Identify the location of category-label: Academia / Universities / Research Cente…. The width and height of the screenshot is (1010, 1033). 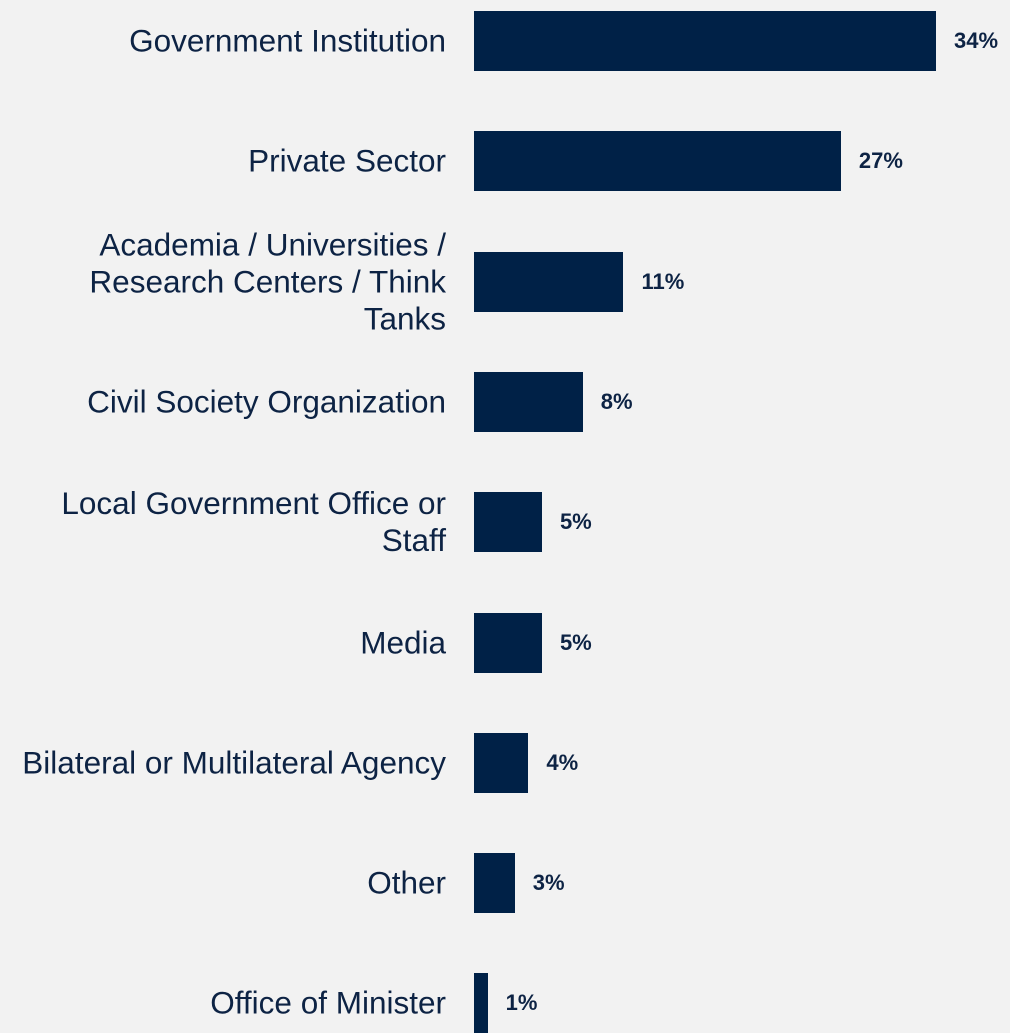
(267, 281).